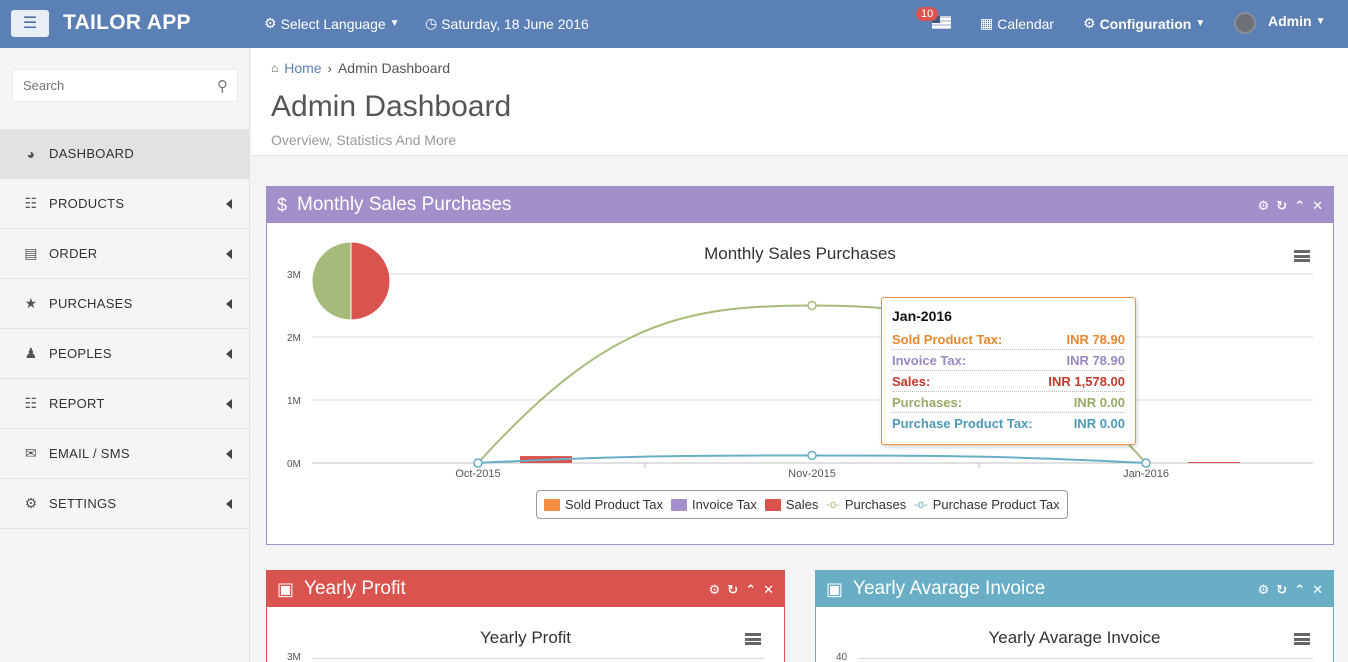 The width and height of the screenshot is (1348, 662). I want to click on user-menu: Admin ▼, so click(1296, 21).